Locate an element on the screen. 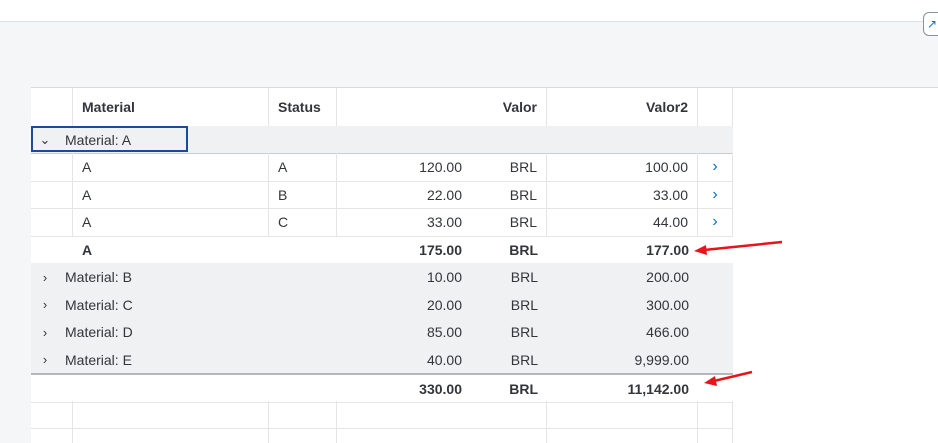 Image resolution: width=938 pixels, height=443 pixels. subtotal-currency-text: BRL is located at coordinates (523, 249).